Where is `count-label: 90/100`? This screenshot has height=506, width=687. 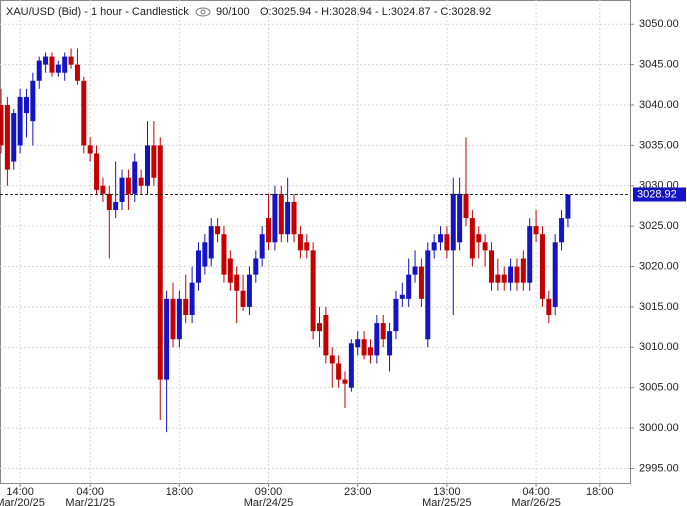 count-label: 90/100 is located at coordinates (233, 12).